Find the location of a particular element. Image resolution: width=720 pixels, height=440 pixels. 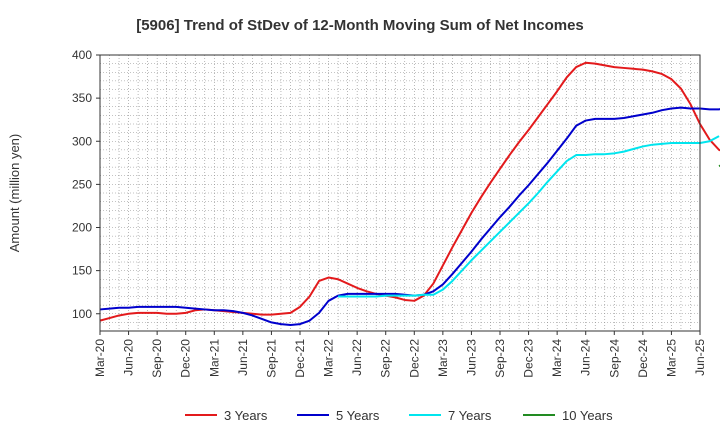

x-tick-label: Dec-24 is located at coordinates (643, 358).